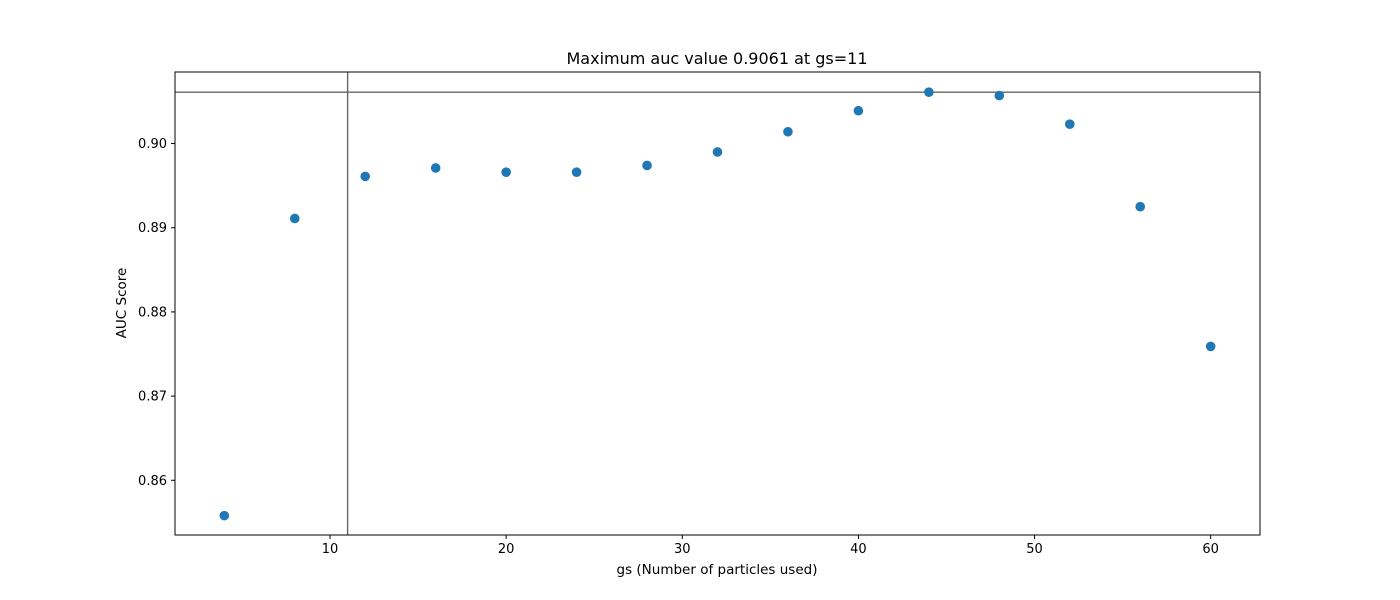 Image resolution: width=1400 pixels, height=600 pixels. What do you see at coordinates (682, 549) in the screenshot?
I see `x-tick-label: 30` at bounding box center [682, 549].